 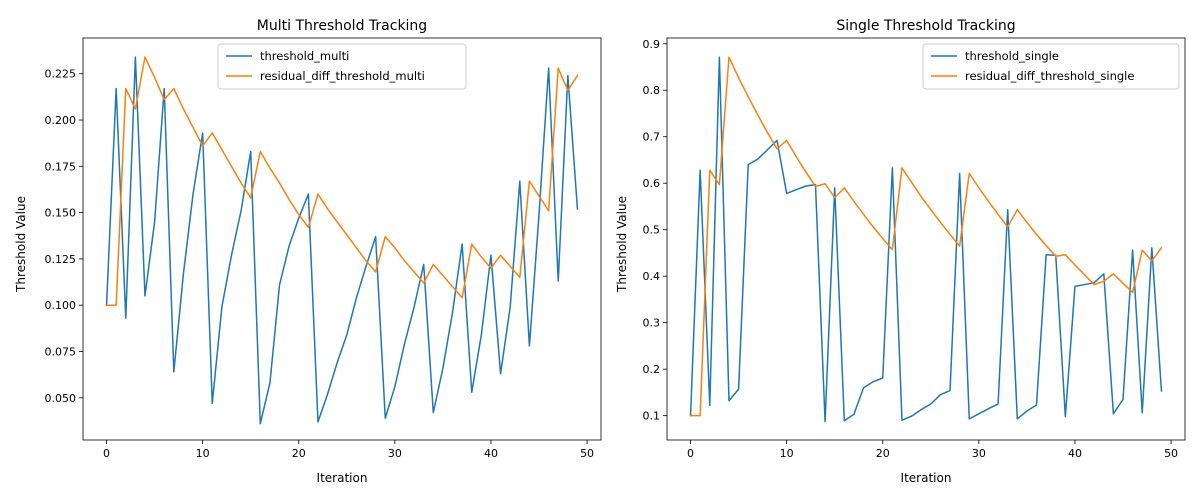 I want to click on legend-label: threshold_multi, so click(x=304, y=56).